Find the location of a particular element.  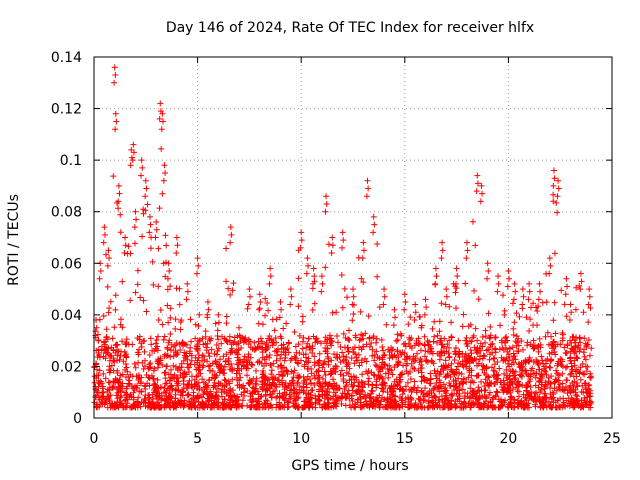

y-tick-label: 0.14 is located at coordinates (66, 58).